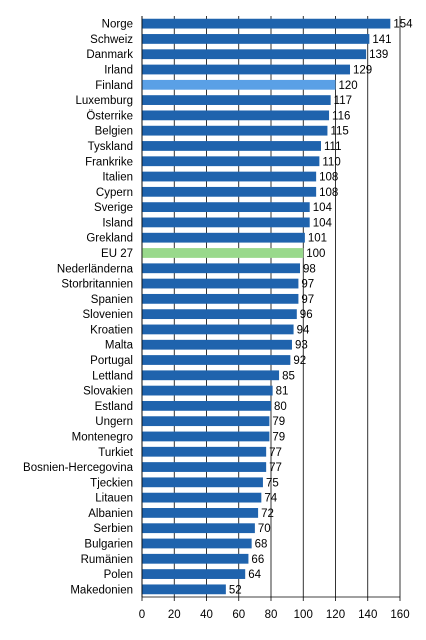 Image resolution: width=426 pixels, height=640 pixels. I want to click on data-label: 117, so click(343, 101).